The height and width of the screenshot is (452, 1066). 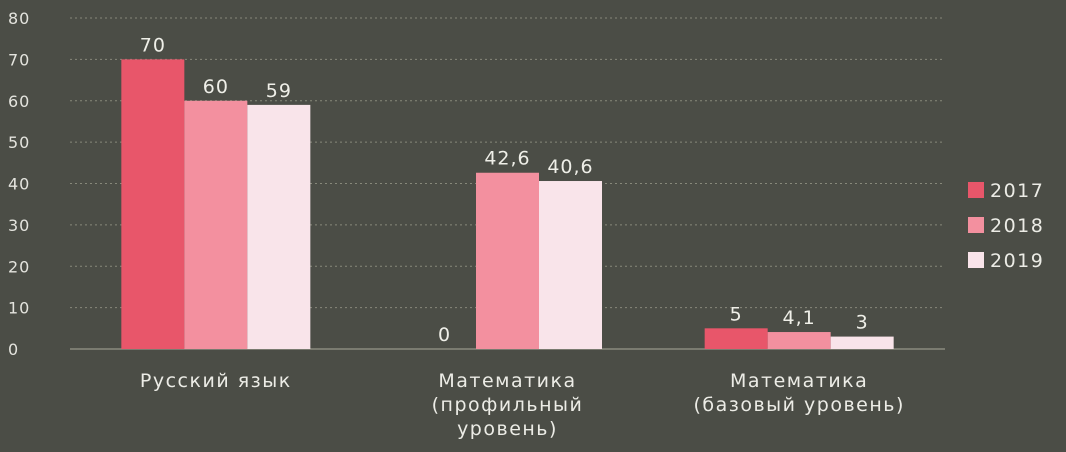 What do you see at coordinates (862, 323) in the screenshot?
I see `data-label: 3` at bounding box center [862, 323].